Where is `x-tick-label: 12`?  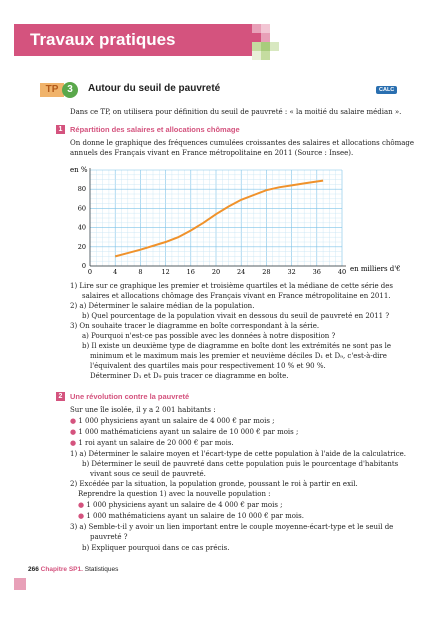
x-tick-label: 12 is located at coordinates (165, 272).